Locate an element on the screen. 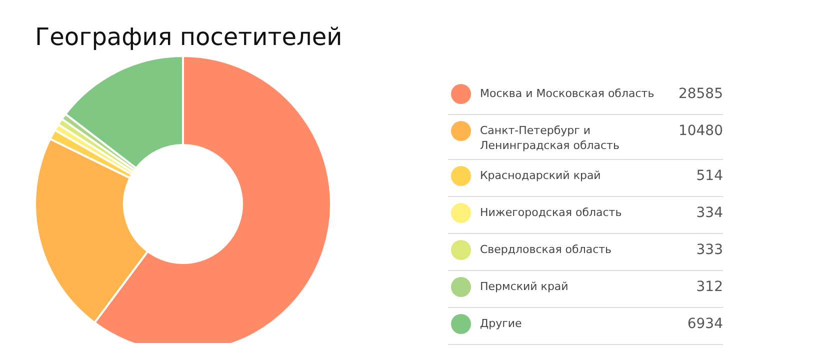  data-label: 6934 is located at coordinates (704, 323).